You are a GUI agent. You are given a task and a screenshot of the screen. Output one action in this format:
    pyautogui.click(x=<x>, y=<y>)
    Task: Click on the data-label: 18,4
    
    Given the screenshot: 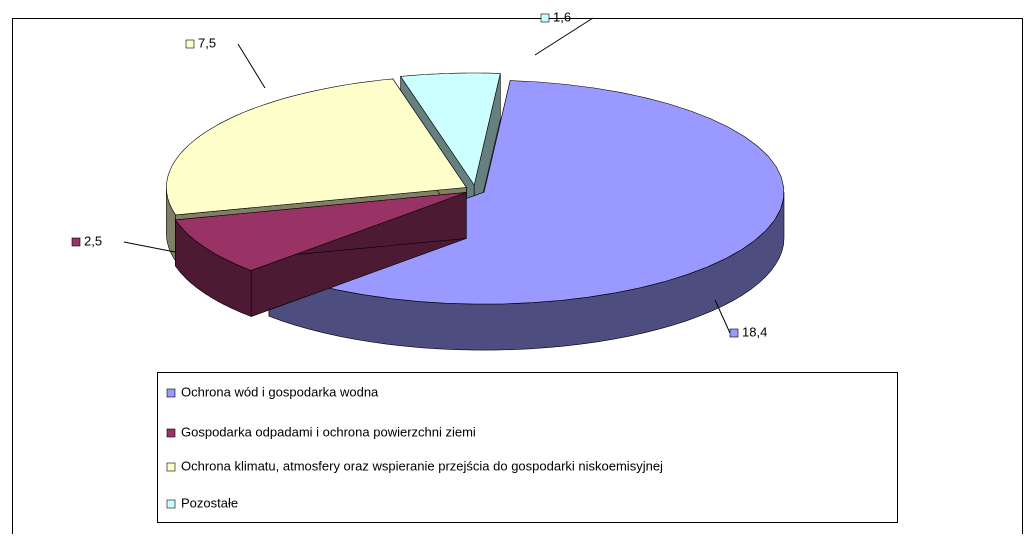 What is the action you would take?
    pyautogui.click(x=754, y=331)
    